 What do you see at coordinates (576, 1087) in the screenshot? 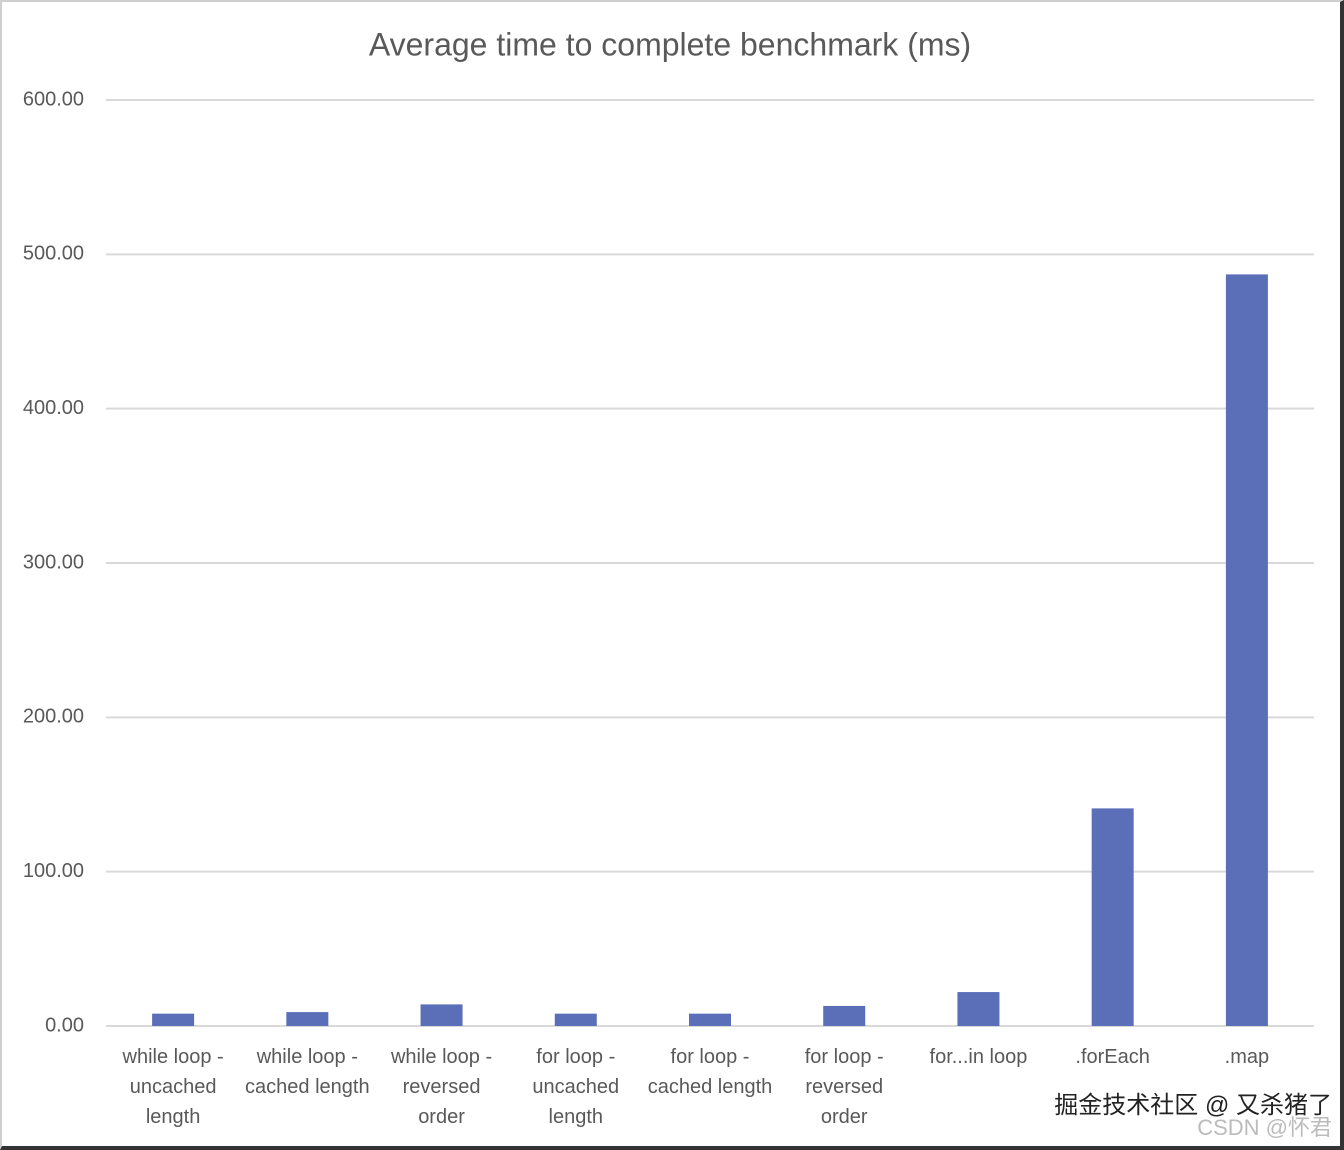
I see `x-tick-label: for loop - uncached length` at bounding box center [576, 1087].